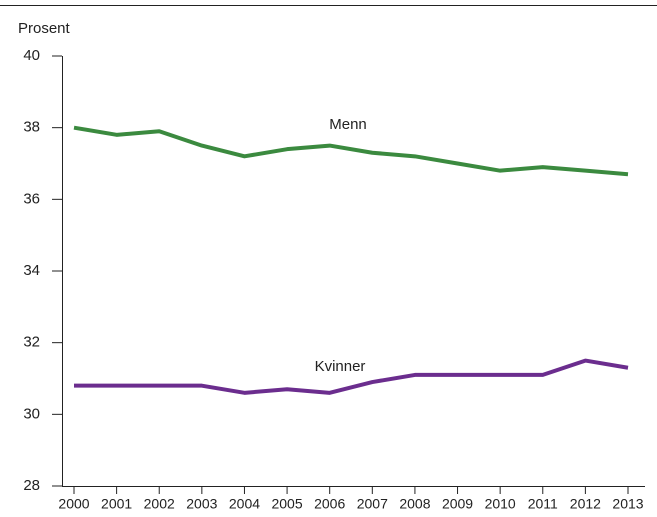 Image resolution: width=657 pixels, height=517 pixels. Describe the element at coordinates (116, 504) in the screenshot. I see `x-tick-label: 2001` at that location.